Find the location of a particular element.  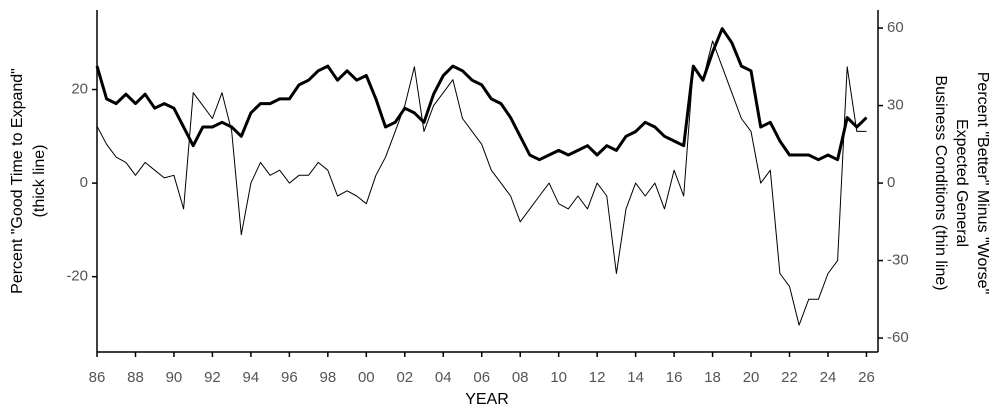

x-tick-label: 94 is located at coordinates (251, 377).